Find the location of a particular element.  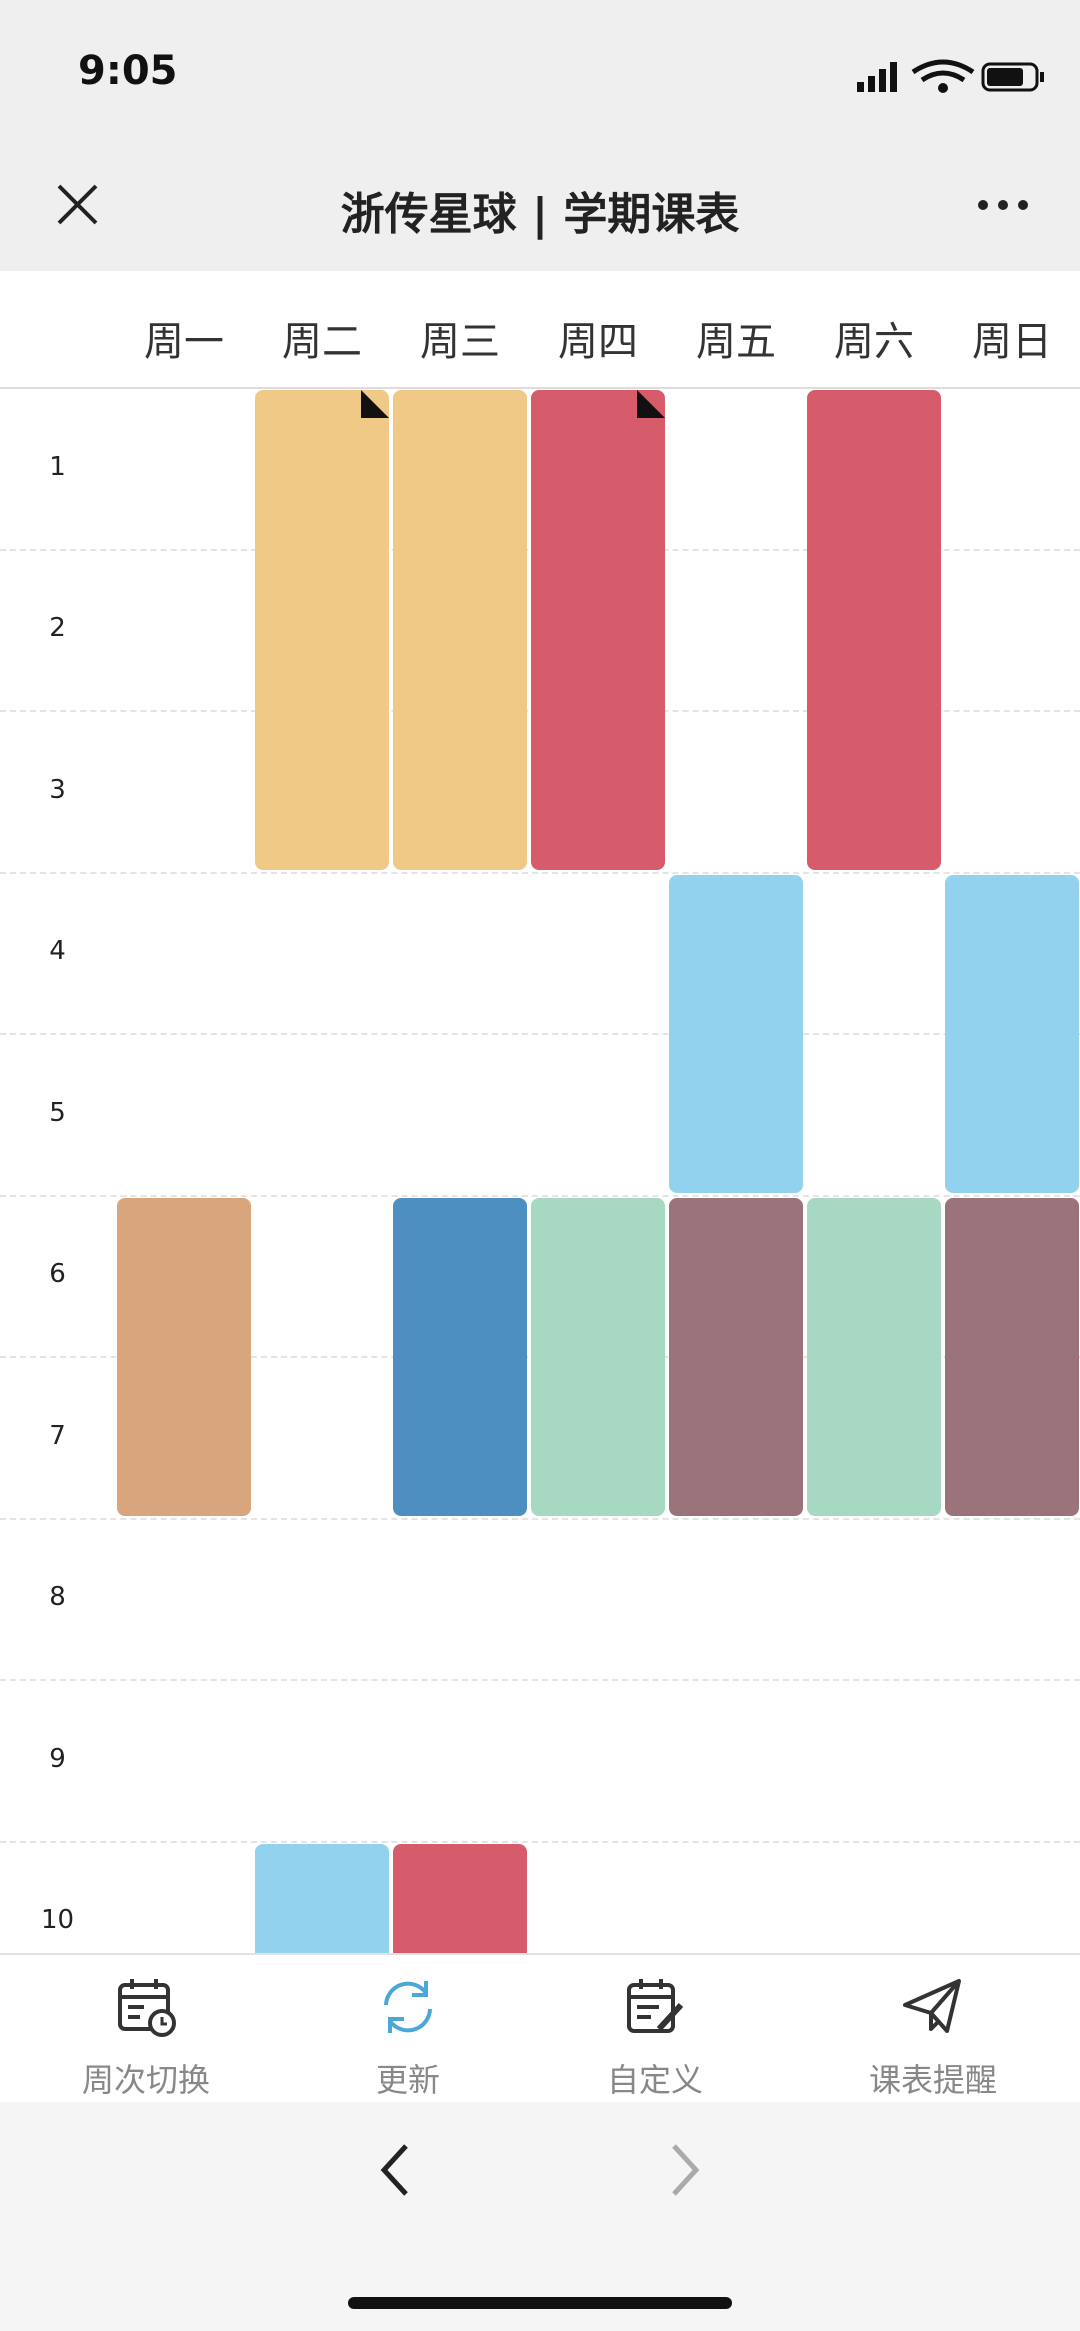

page-title: 浙传星球 | 学期课表 is located at coordinates (540, 214).